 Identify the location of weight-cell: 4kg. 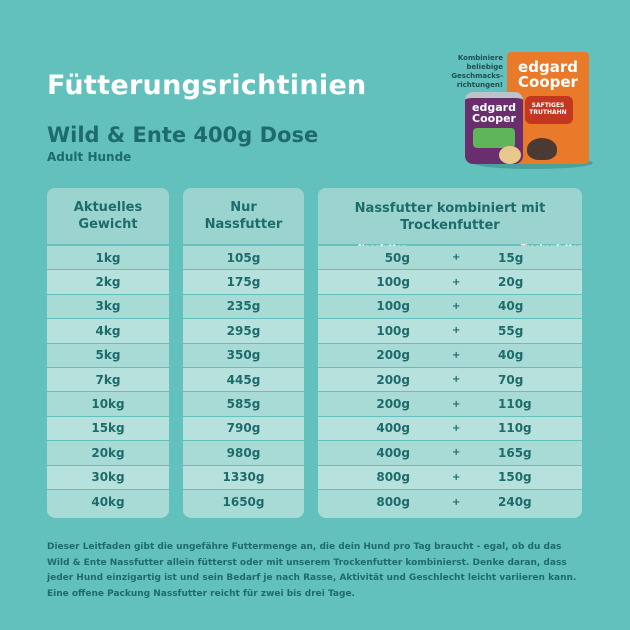
(108, 331).